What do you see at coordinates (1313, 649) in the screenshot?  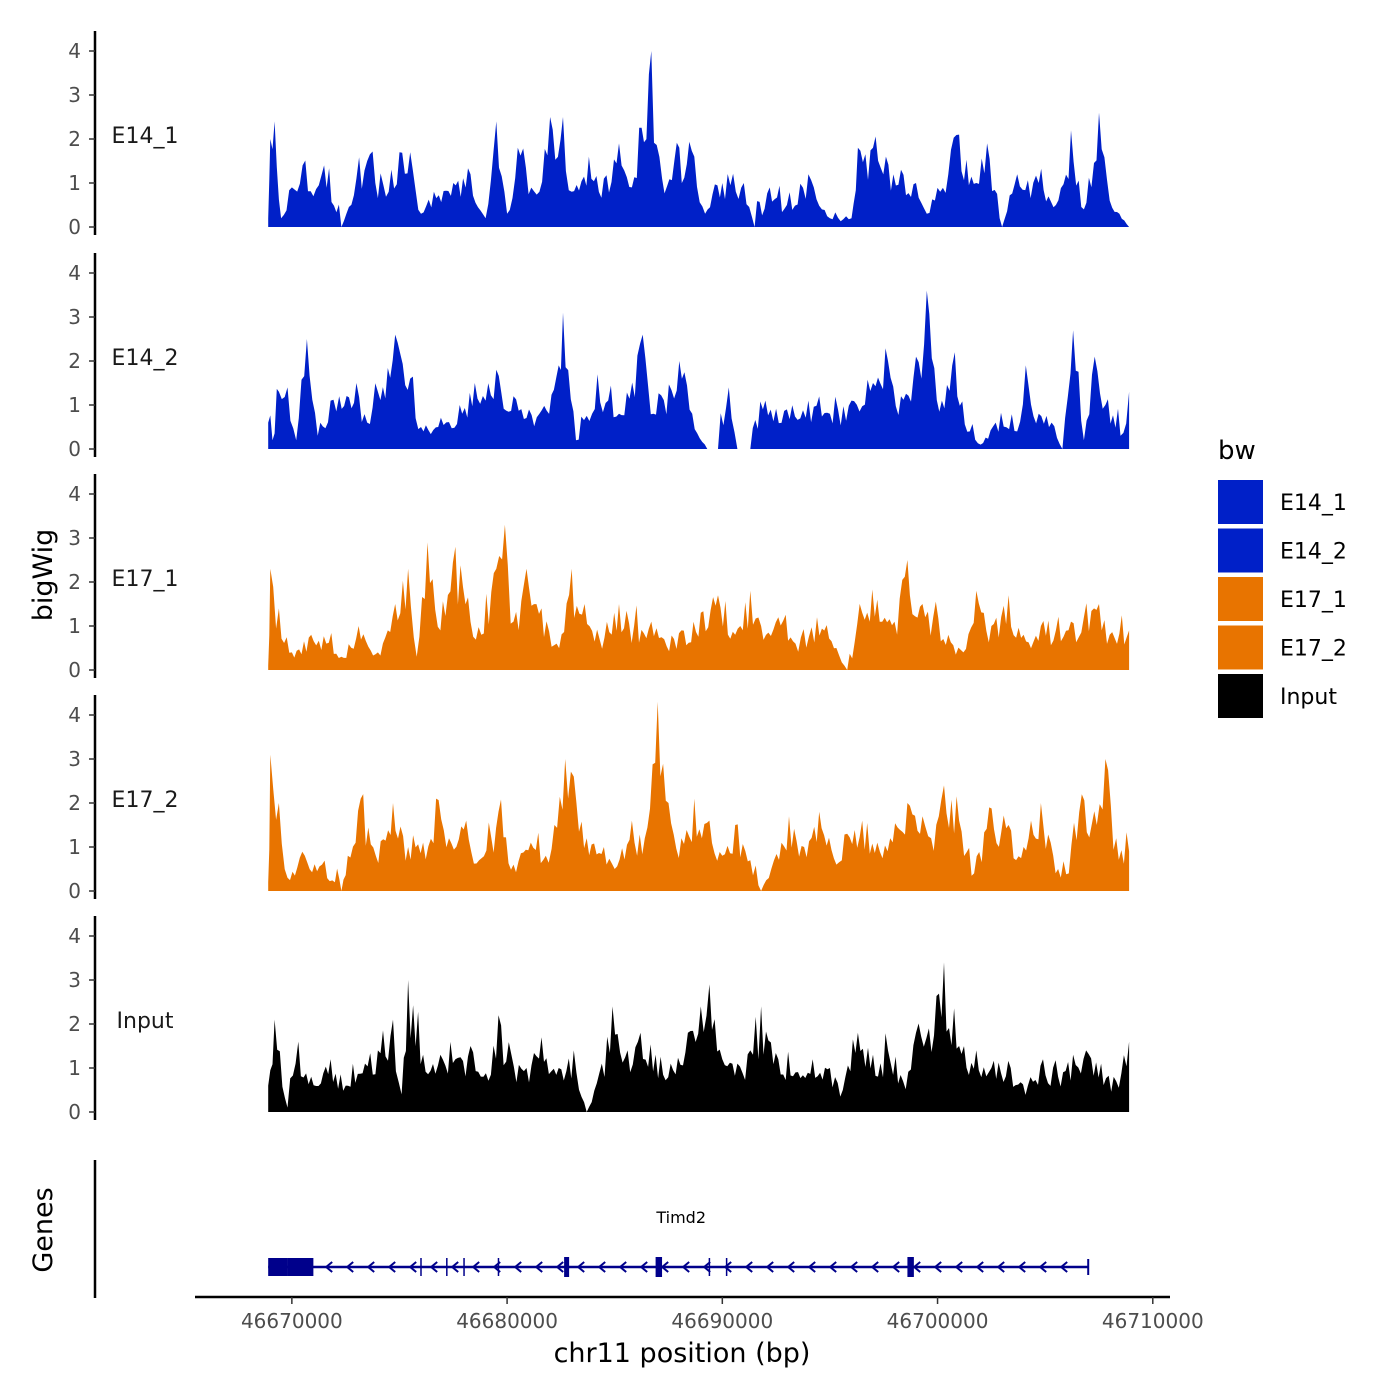 I see `legend-label: E17_2` at bounding box center [1313, 649].